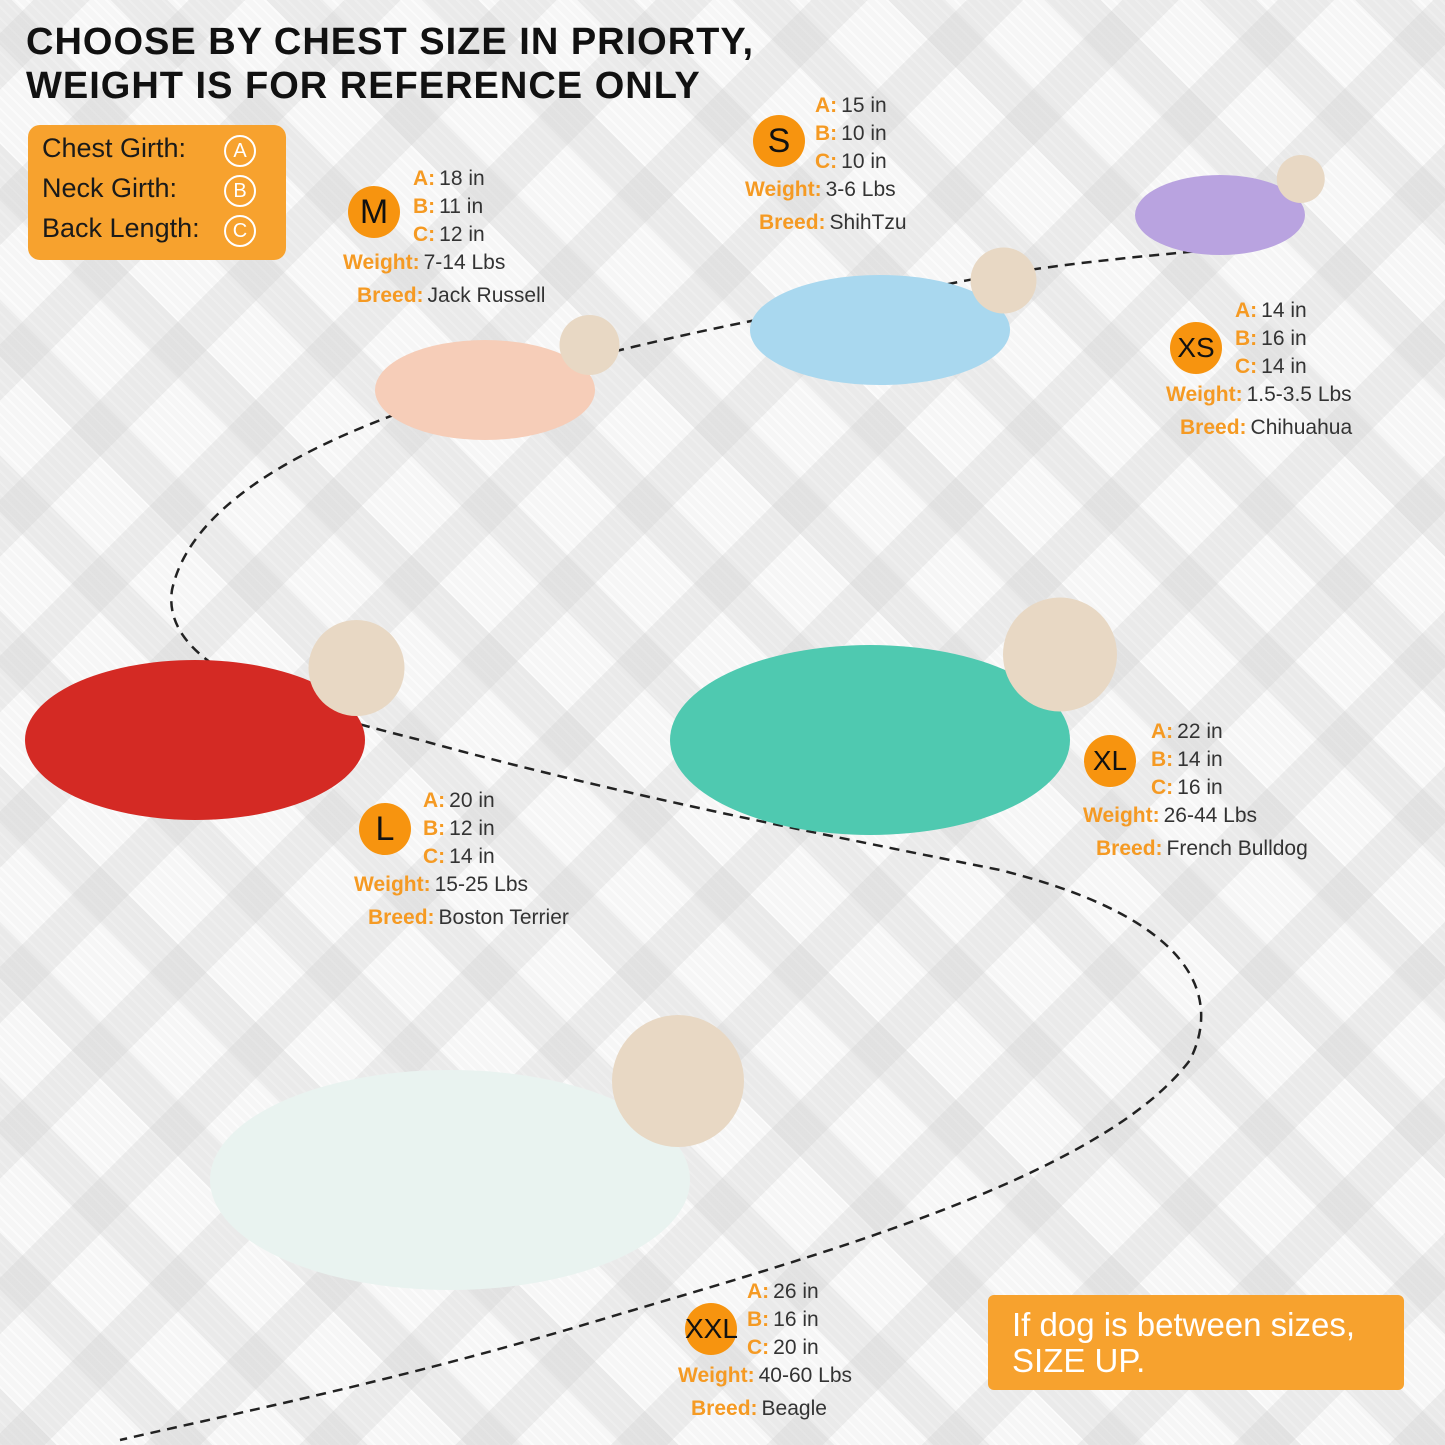 This screenshot has width=1445, height=1445. I want to click on value: 26-44 Lbs, so click(1210, 815).